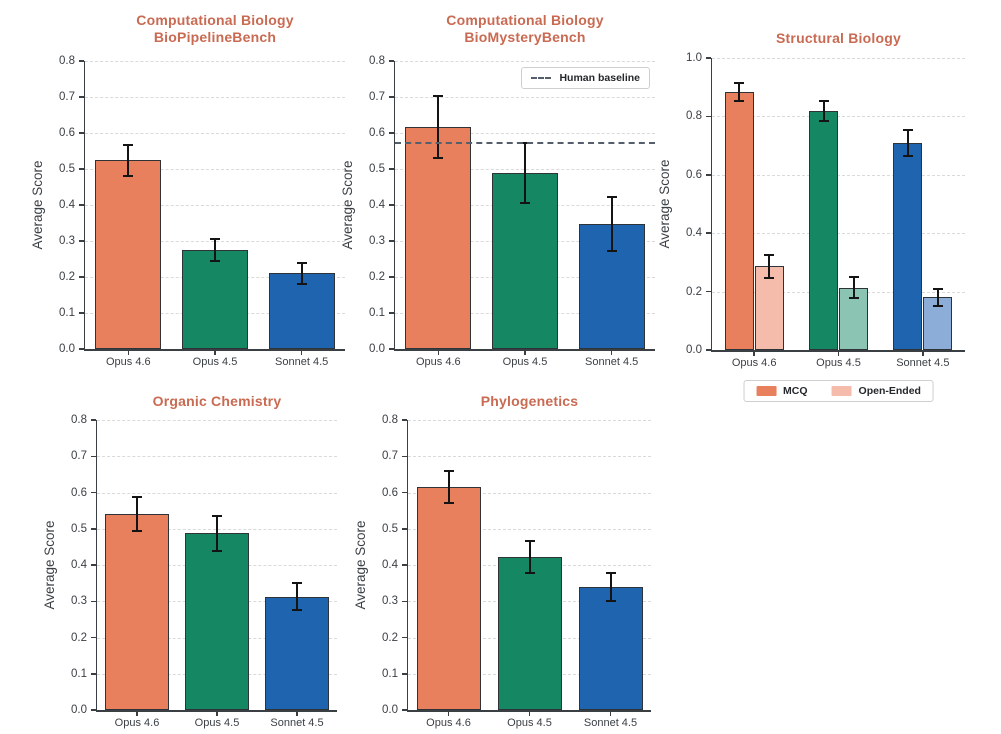 Image resolution: width=1001 pixels, height=734 pixels. What do you see at coordinates (215, 29) in the screenshot?
I see `chart-title: Computational Biology BioPipelineBench` at bounding box center [215, 29].